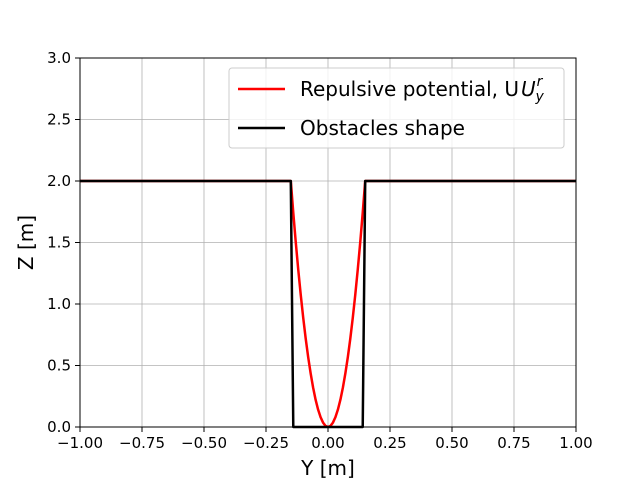  What do you see at coordinates (389, 443) in the screenshot?
I see `x-tick-label: 0.25` at bounding box center [389, 443].